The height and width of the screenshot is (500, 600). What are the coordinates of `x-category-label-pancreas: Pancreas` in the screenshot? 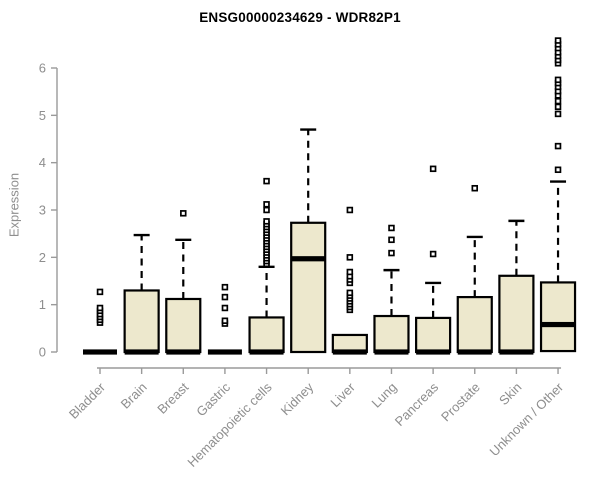 It's located at (417, 404).